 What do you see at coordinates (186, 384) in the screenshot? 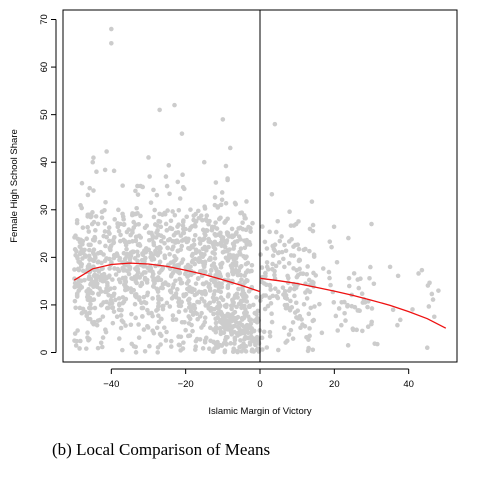
I see `x-tick-label: −20` at bounding box center [186, 384].